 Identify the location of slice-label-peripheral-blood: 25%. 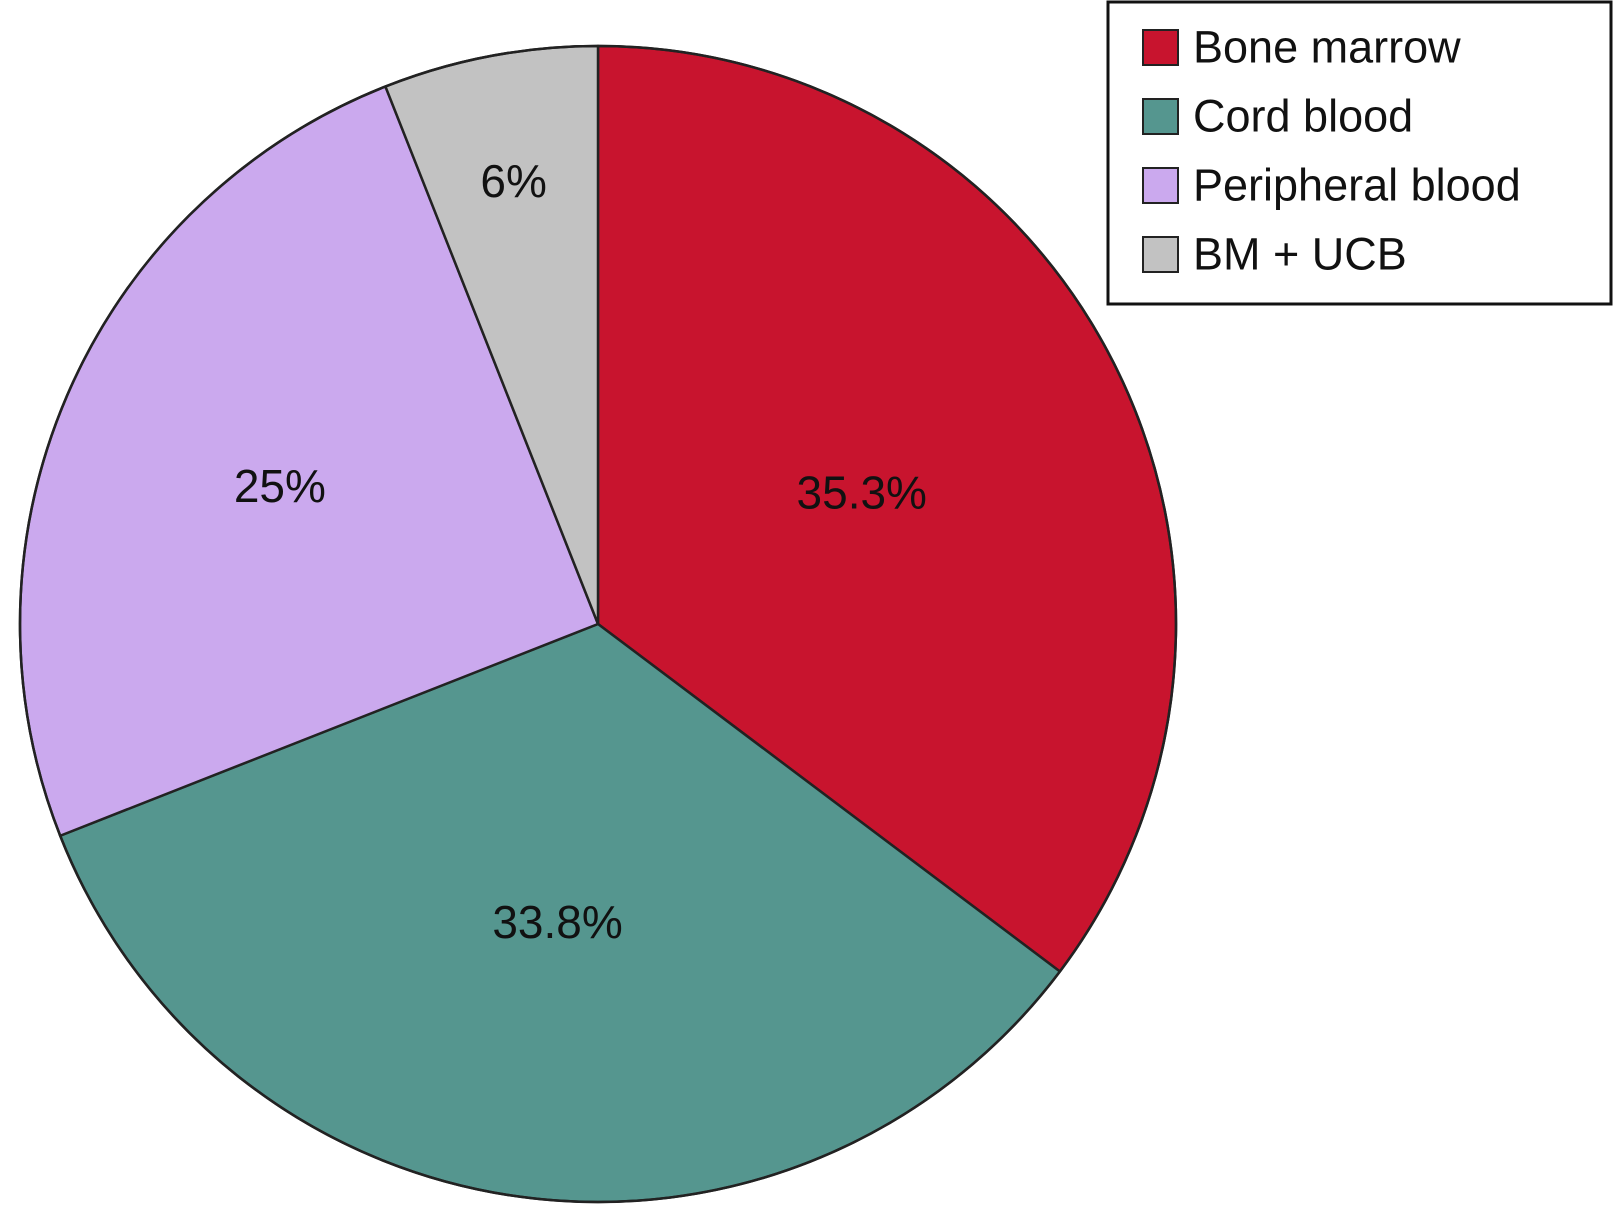
(280, 486).